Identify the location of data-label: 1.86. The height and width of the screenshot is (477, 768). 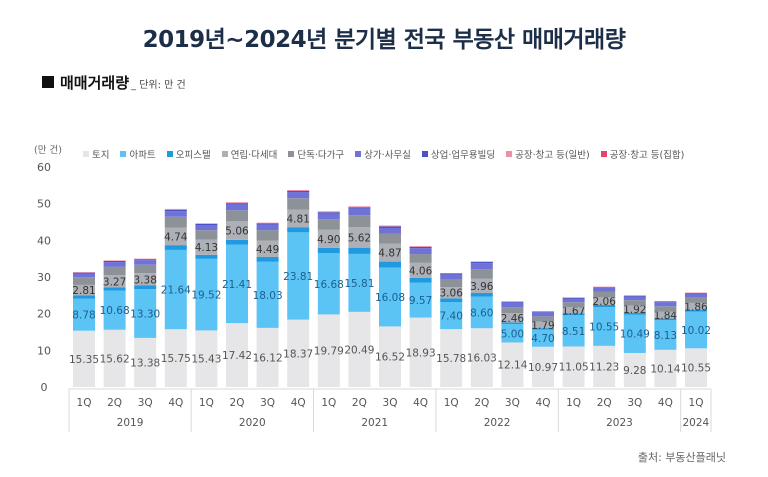
(696, 307).